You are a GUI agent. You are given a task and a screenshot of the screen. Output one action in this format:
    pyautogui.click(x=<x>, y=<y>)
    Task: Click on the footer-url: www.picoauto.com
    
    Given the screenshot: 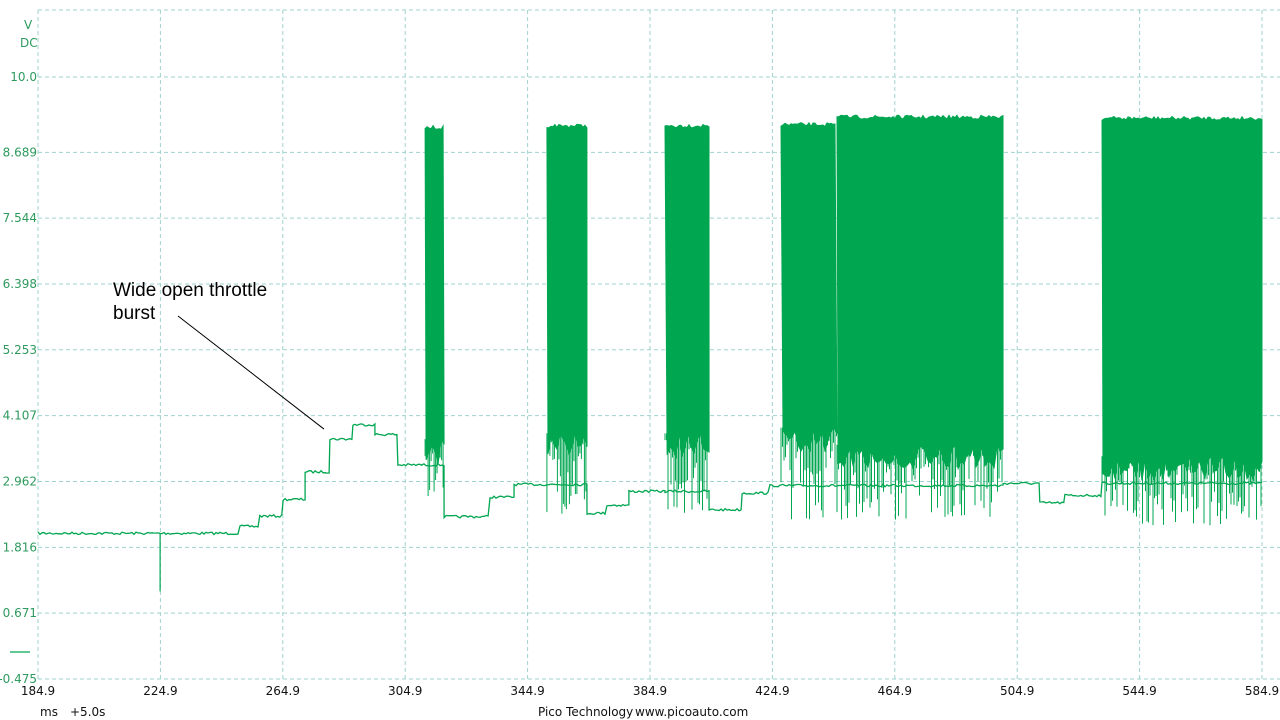 What is the action you would take?
    pyautogui.click(x=692, y=712)
    